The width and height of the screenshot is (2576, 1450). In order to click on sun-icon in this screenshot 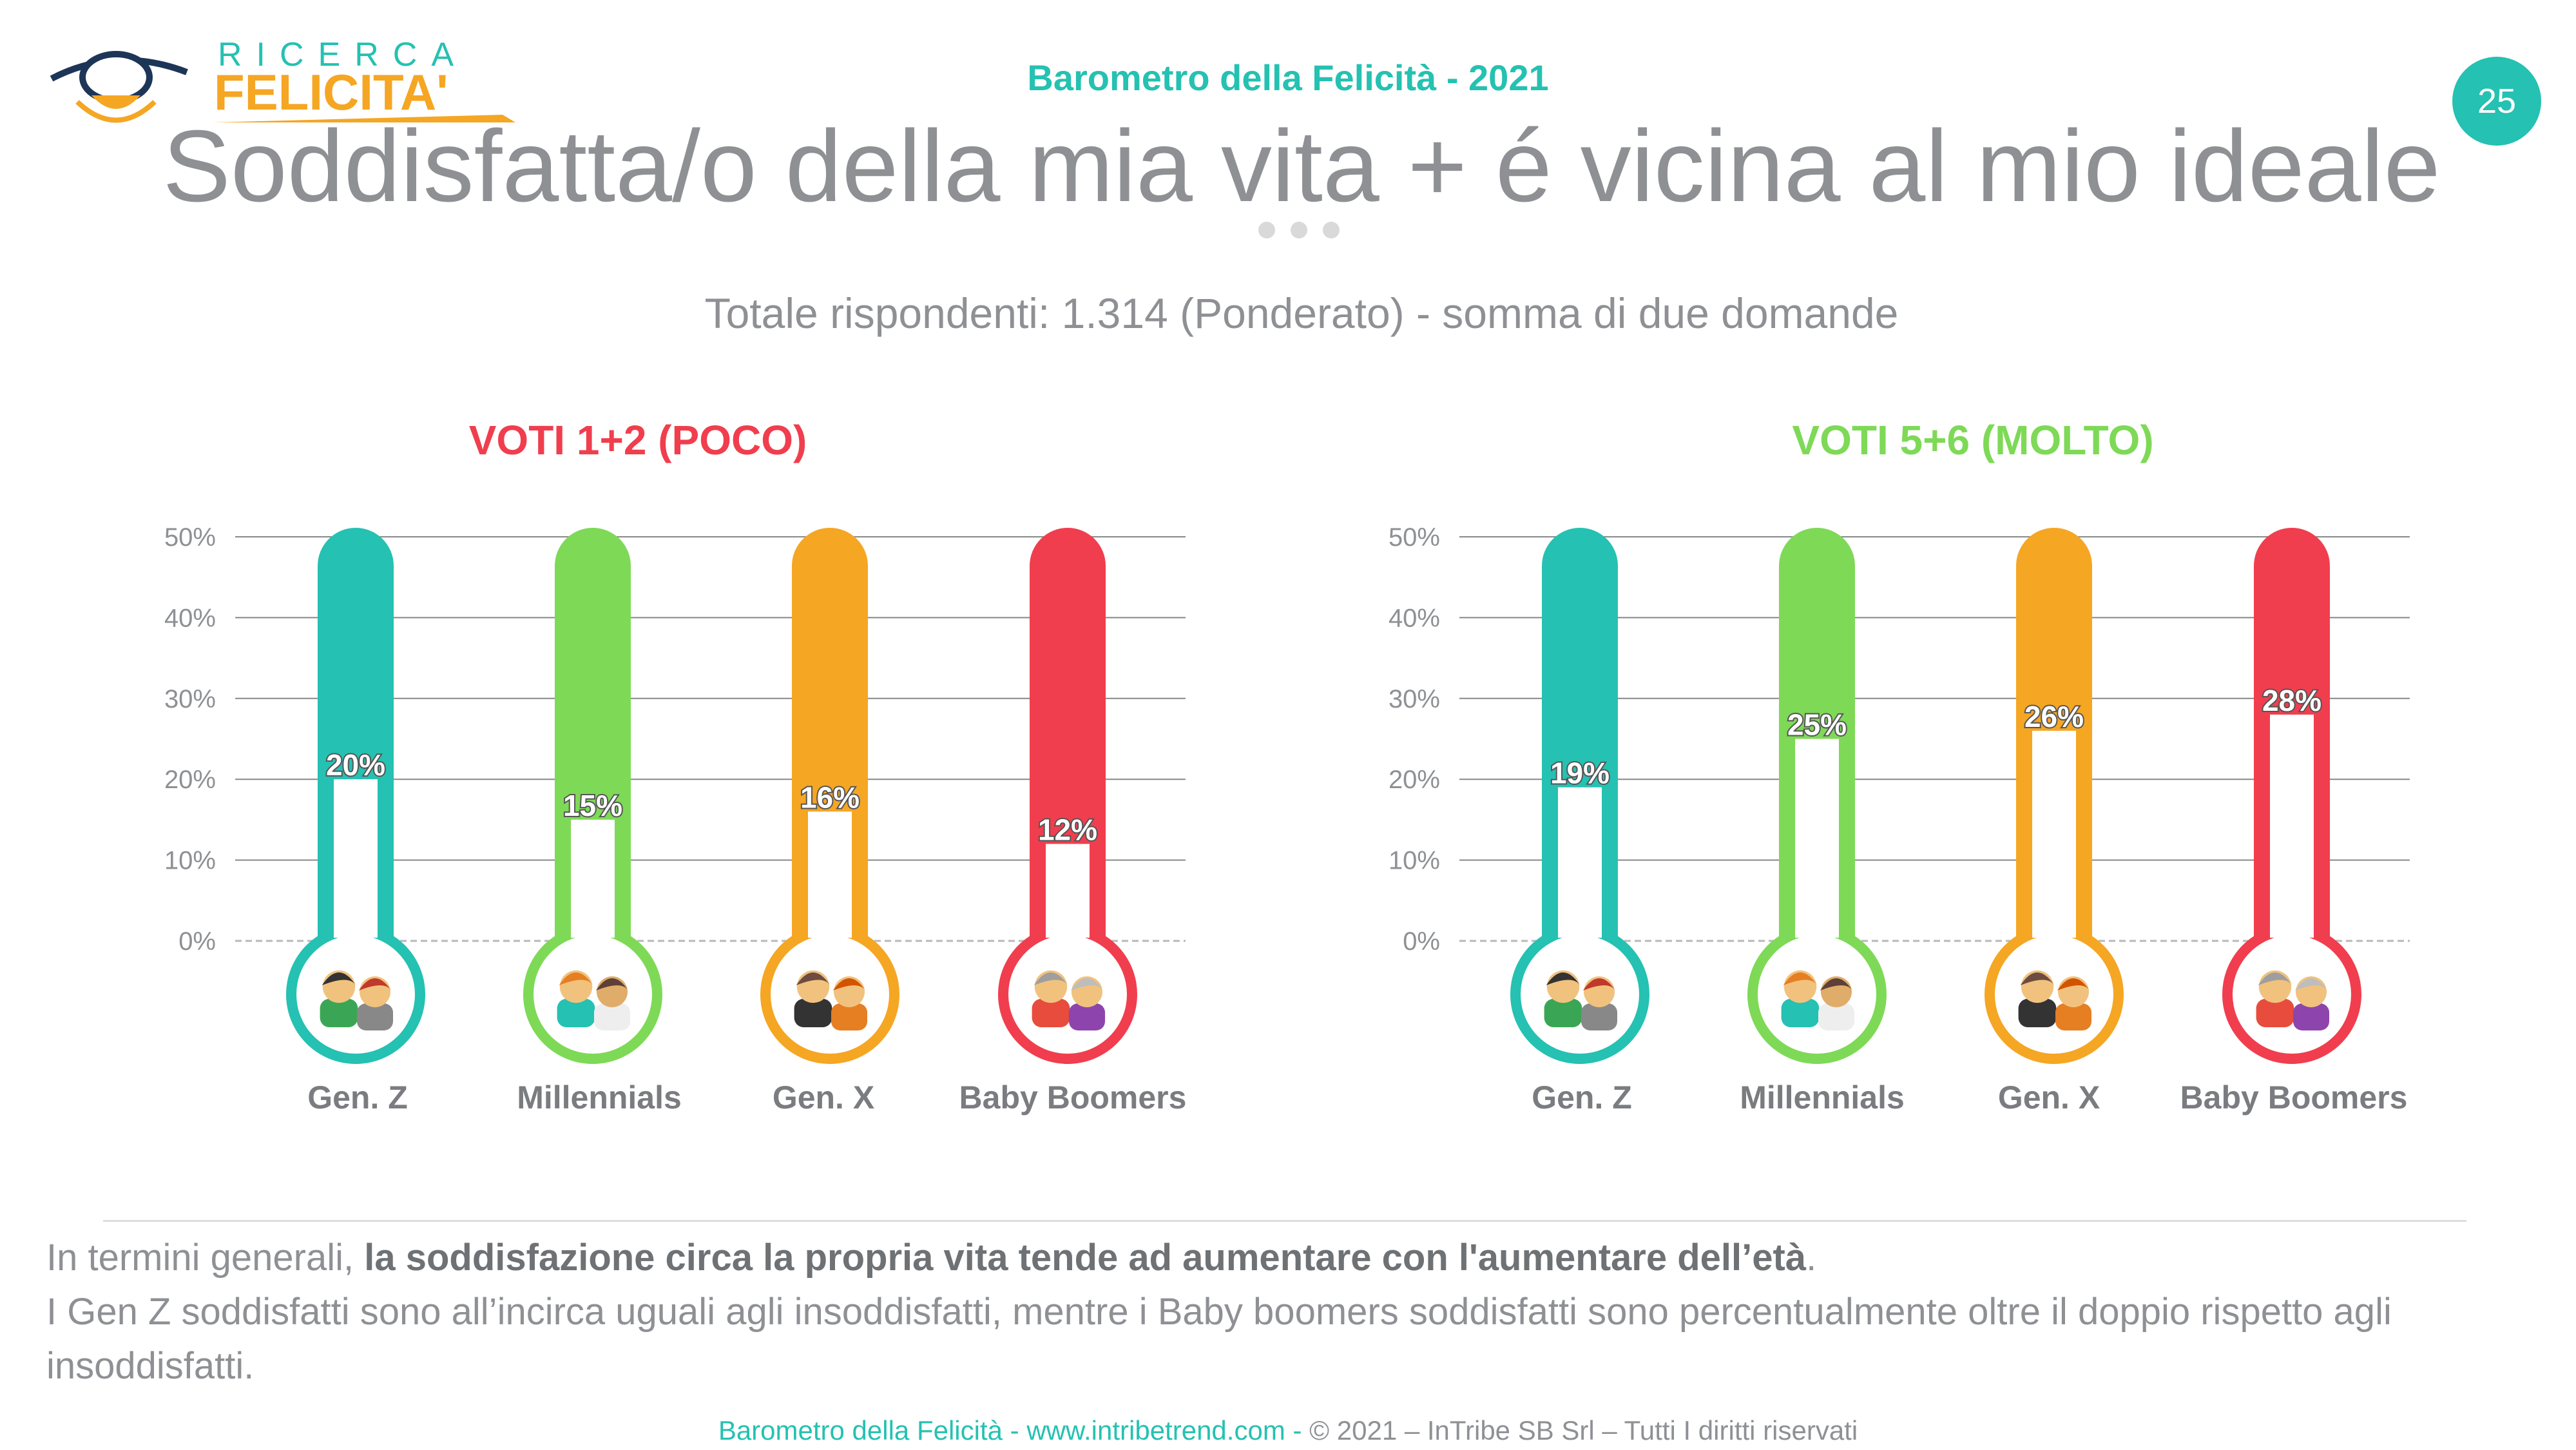, I will do `click(119, 87)`.